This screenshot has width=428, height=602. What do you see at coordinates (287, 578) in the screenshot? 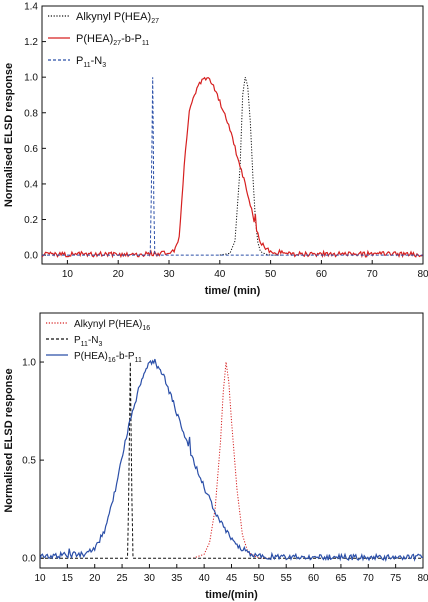
I see `x-tick-label: 55` at bounding box center [287, 578].